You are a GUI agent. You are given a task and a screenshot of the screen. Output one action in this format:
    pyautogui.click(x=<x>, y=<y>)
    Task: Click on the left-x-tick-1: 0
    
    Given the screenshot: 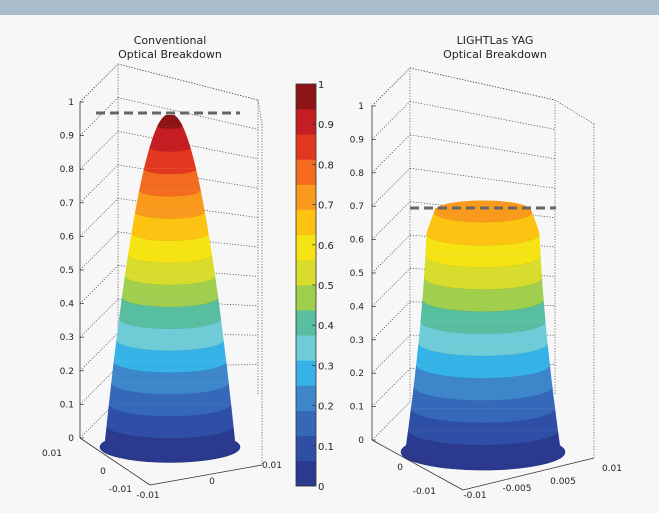 What is the action you would take?
    pyautogui.click(x=212, y=482)
    